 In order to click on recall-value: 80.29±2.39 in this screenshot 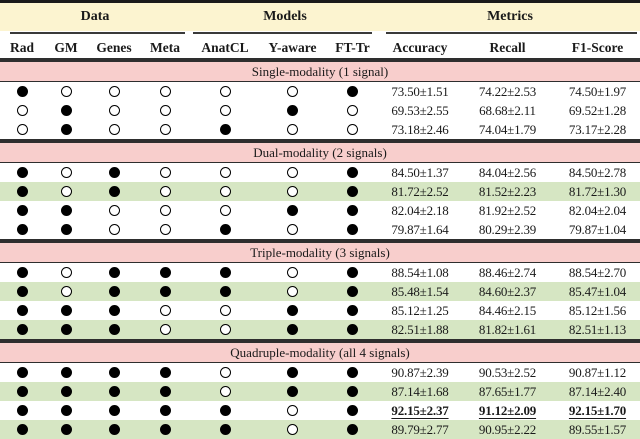, I will do `click(507, 229)`.